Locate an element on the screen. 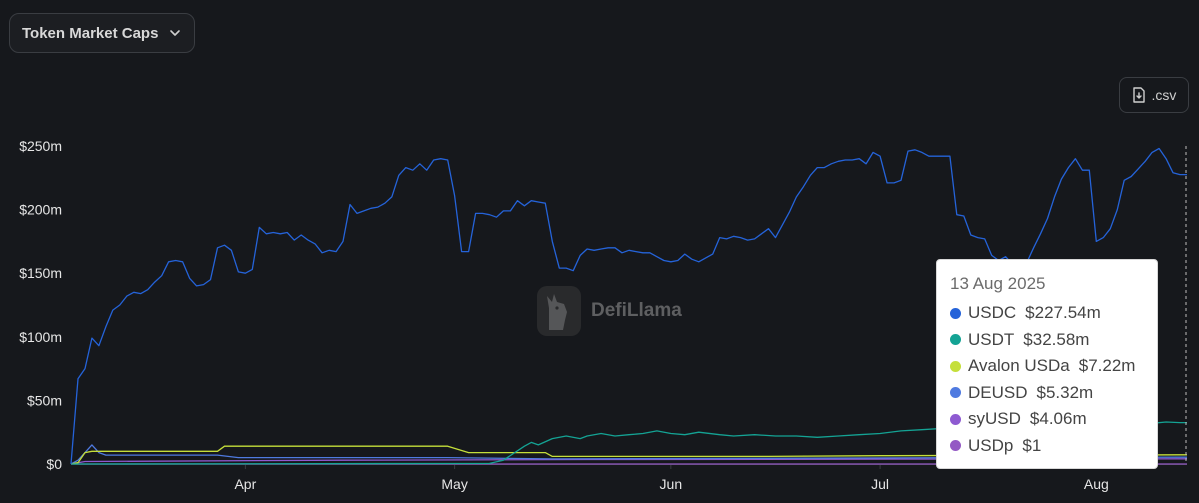  series-line-syusd is located at coordinates (628, 461).